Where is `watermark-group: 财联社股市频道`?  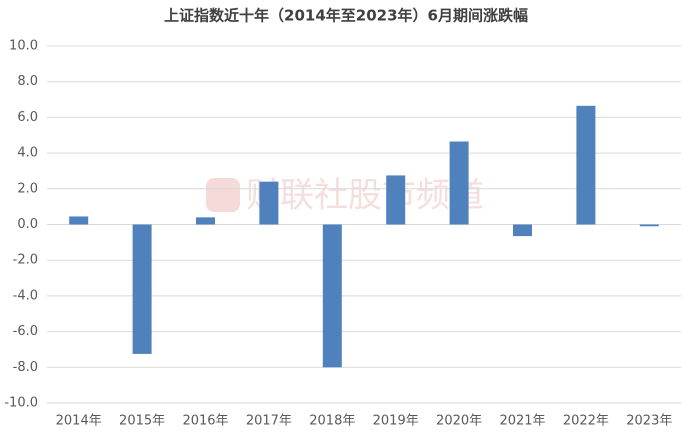 watermark-group: 财联社股市频道 is located at coordinates (345, 196).